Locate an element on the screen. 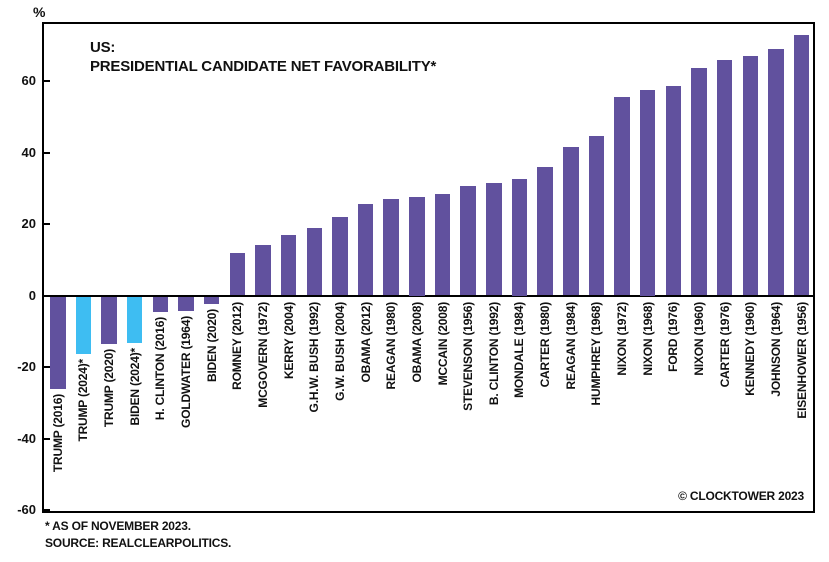  x-category-label: ROMNEY (2012) is located at coordinates (237, 345).